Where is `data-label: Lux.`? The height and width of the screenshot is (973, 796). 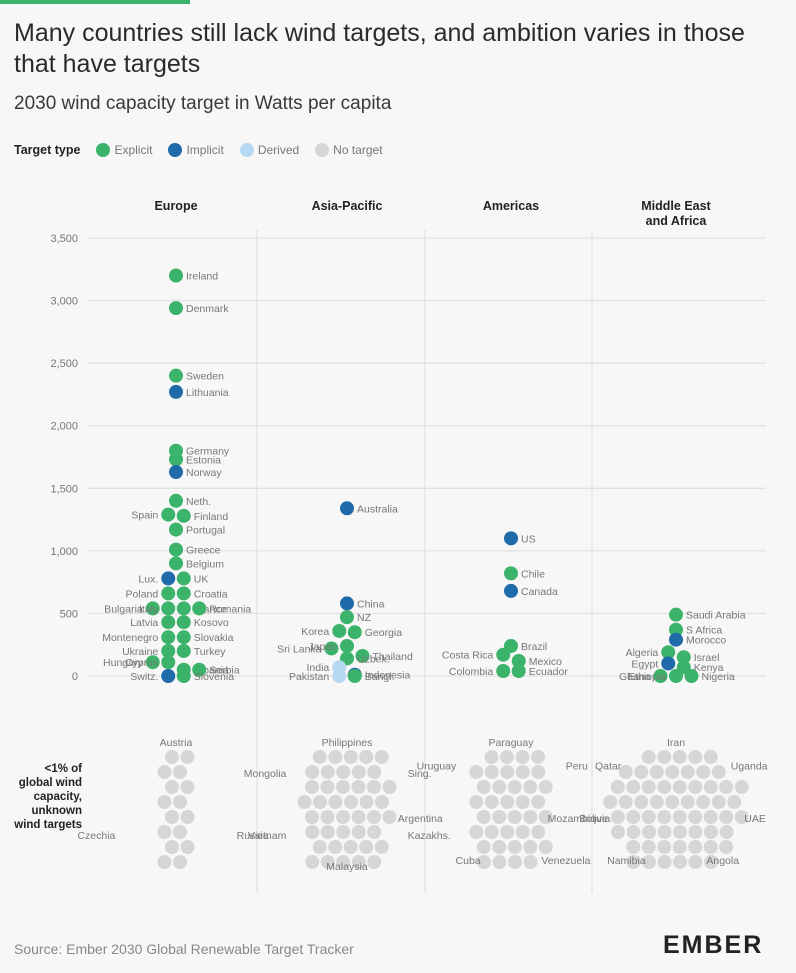 data-label: Lux. is located at coordinates (148, 579).